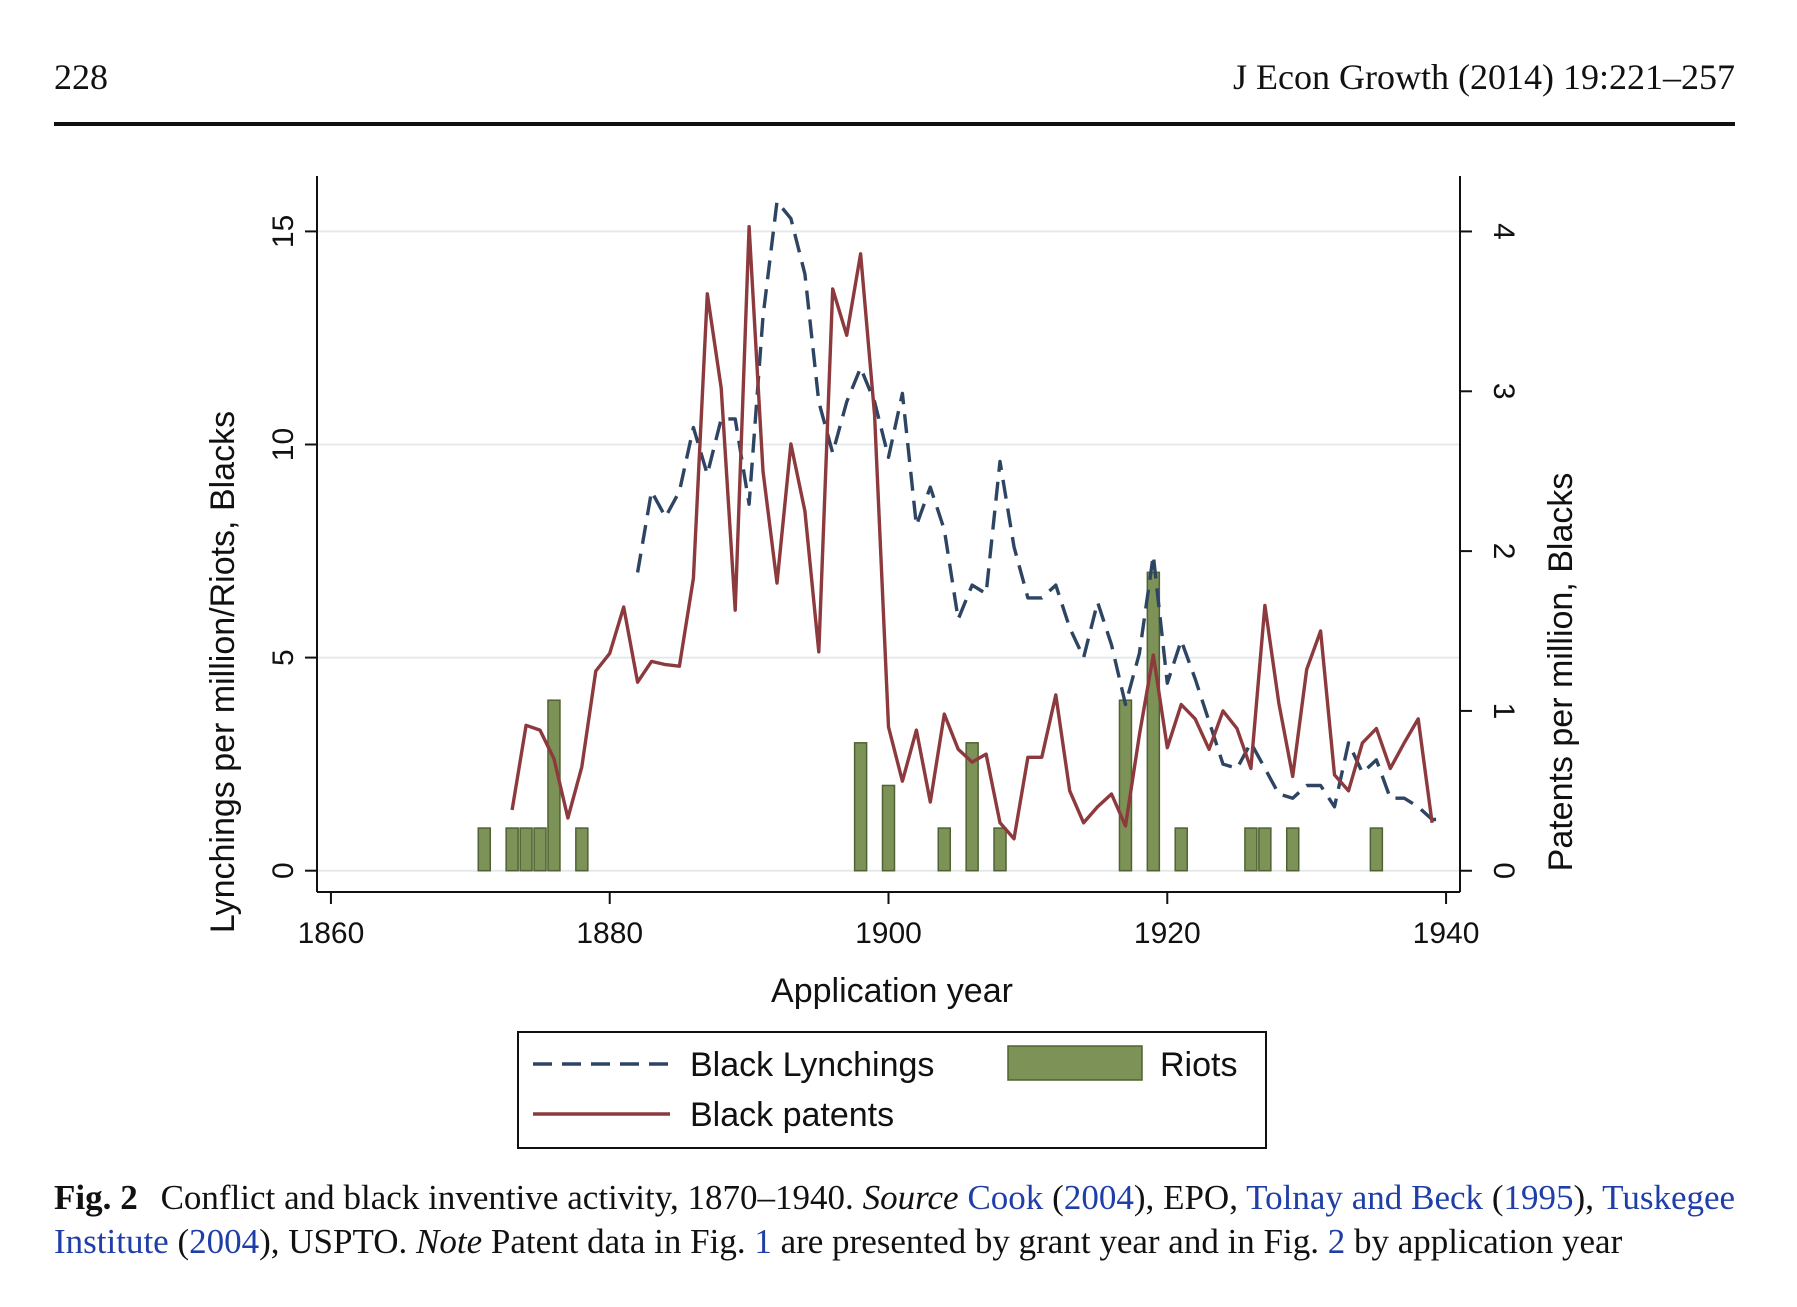 The height and width of the screenshot is (1307, 1797). Describe the element at coordinates (333, 1241) in the screenshot. I see `caption-text: ), USPTO.` at that location.